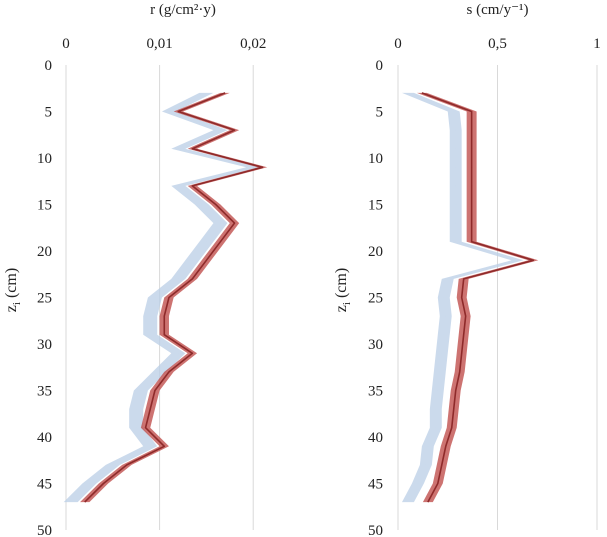 The image size is (607, 537). What do you see at coordinates (375, 252) in the screenshot?
I see `y-tick-label: 20` at bounding box center [375, 252].